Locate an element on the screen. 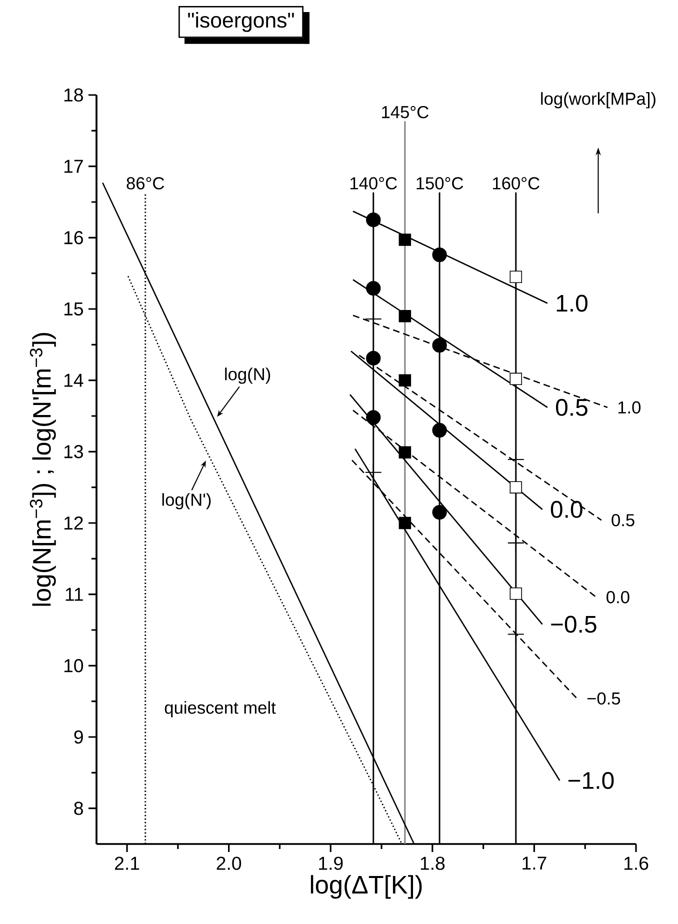 The width and height of the screenshot is (678, 924). annotation: quiescent melt is located at coordinates (220, 709).